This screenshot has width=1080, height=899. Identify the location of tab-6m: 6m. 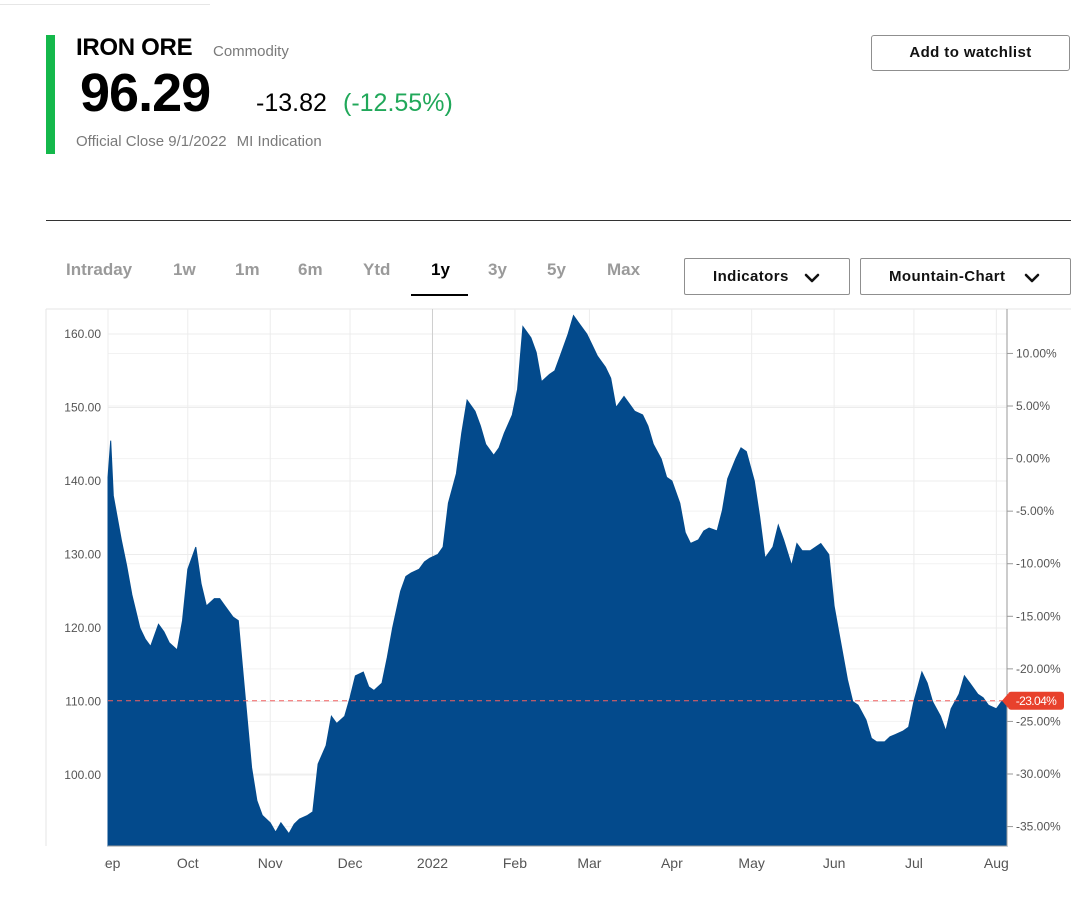
(310, 269).